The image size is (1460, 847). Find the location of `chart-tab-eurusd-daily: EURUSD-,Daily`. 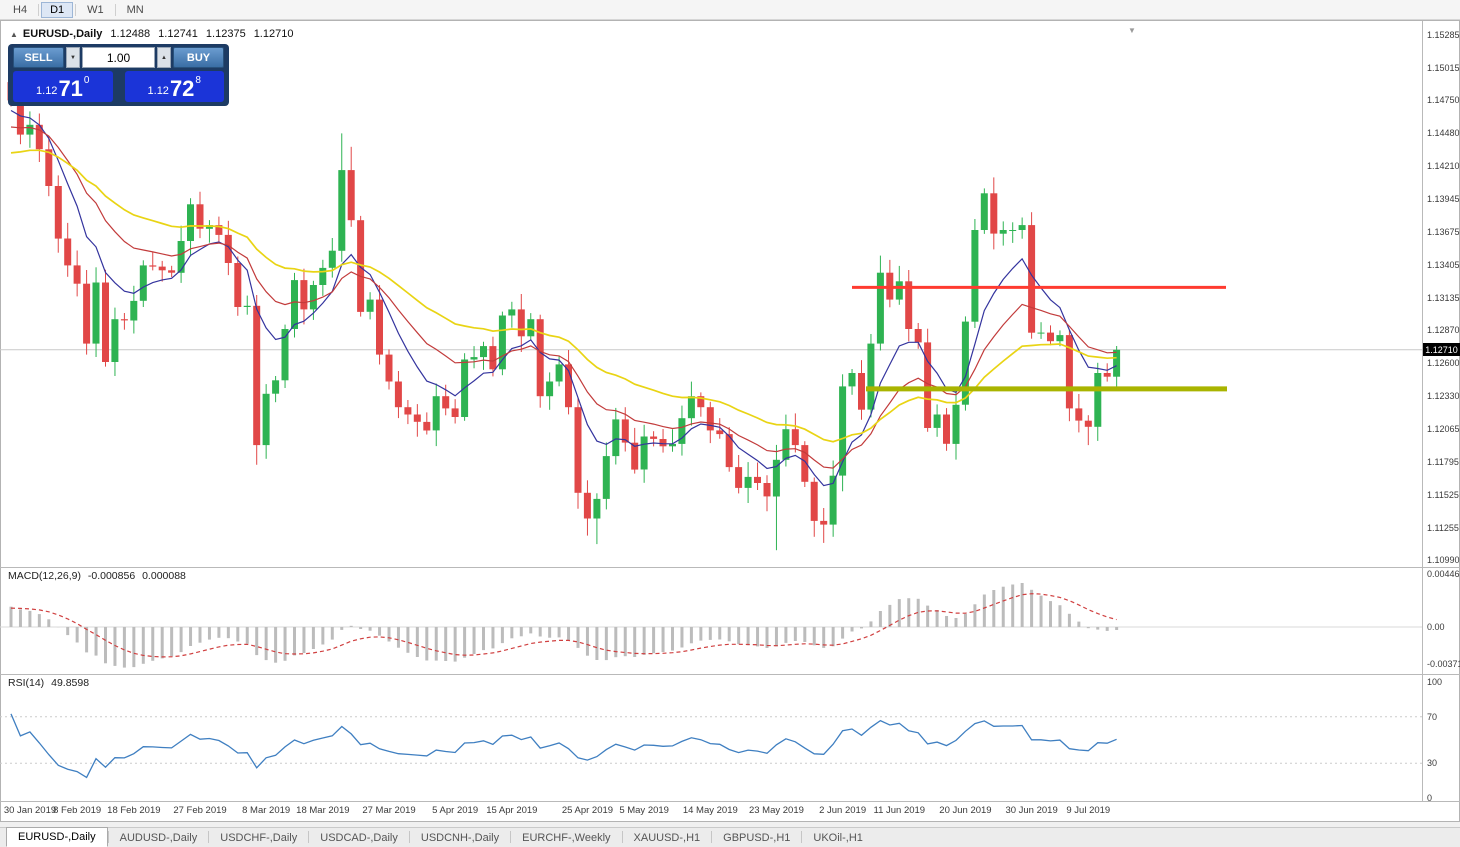

chart-tab-eurusd-daily: EURUSD-,Daily is located at coordinates (57, 837).